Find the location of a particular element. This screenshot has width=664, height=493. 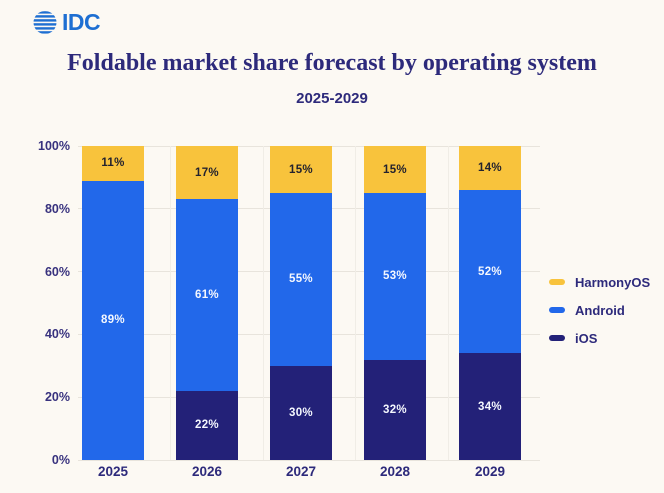

segment-android-2029: 52% is located at coordinates (490, 271).